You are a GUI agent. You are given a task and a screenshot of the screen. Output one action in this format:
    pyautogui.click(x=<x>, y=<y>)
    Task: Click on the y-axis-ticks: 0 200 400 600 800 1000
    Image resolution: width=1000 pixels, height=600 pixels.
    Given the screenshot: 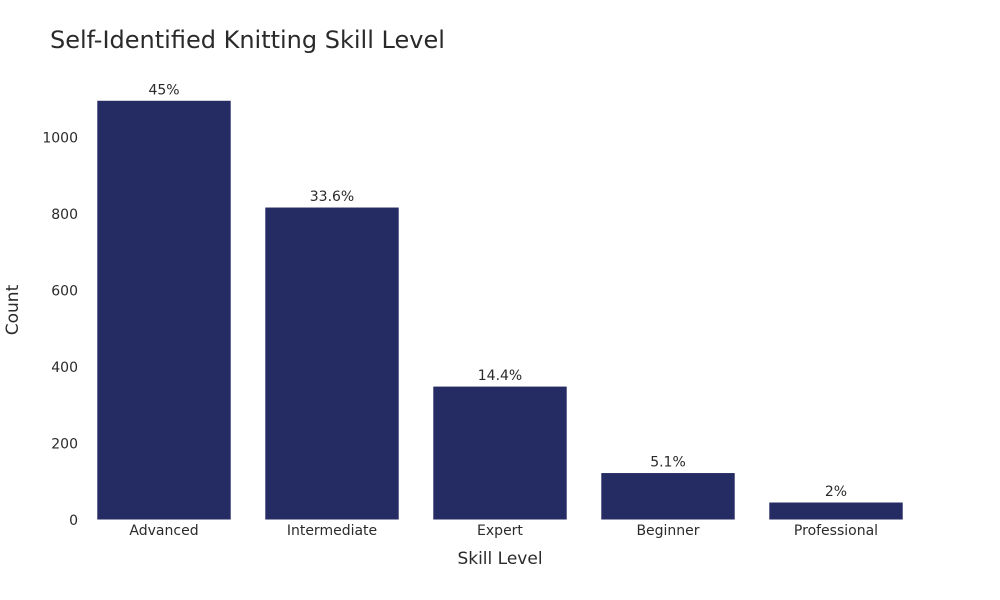 What is the action you would take?
    pyautogui.click(x=60, y=329)
    